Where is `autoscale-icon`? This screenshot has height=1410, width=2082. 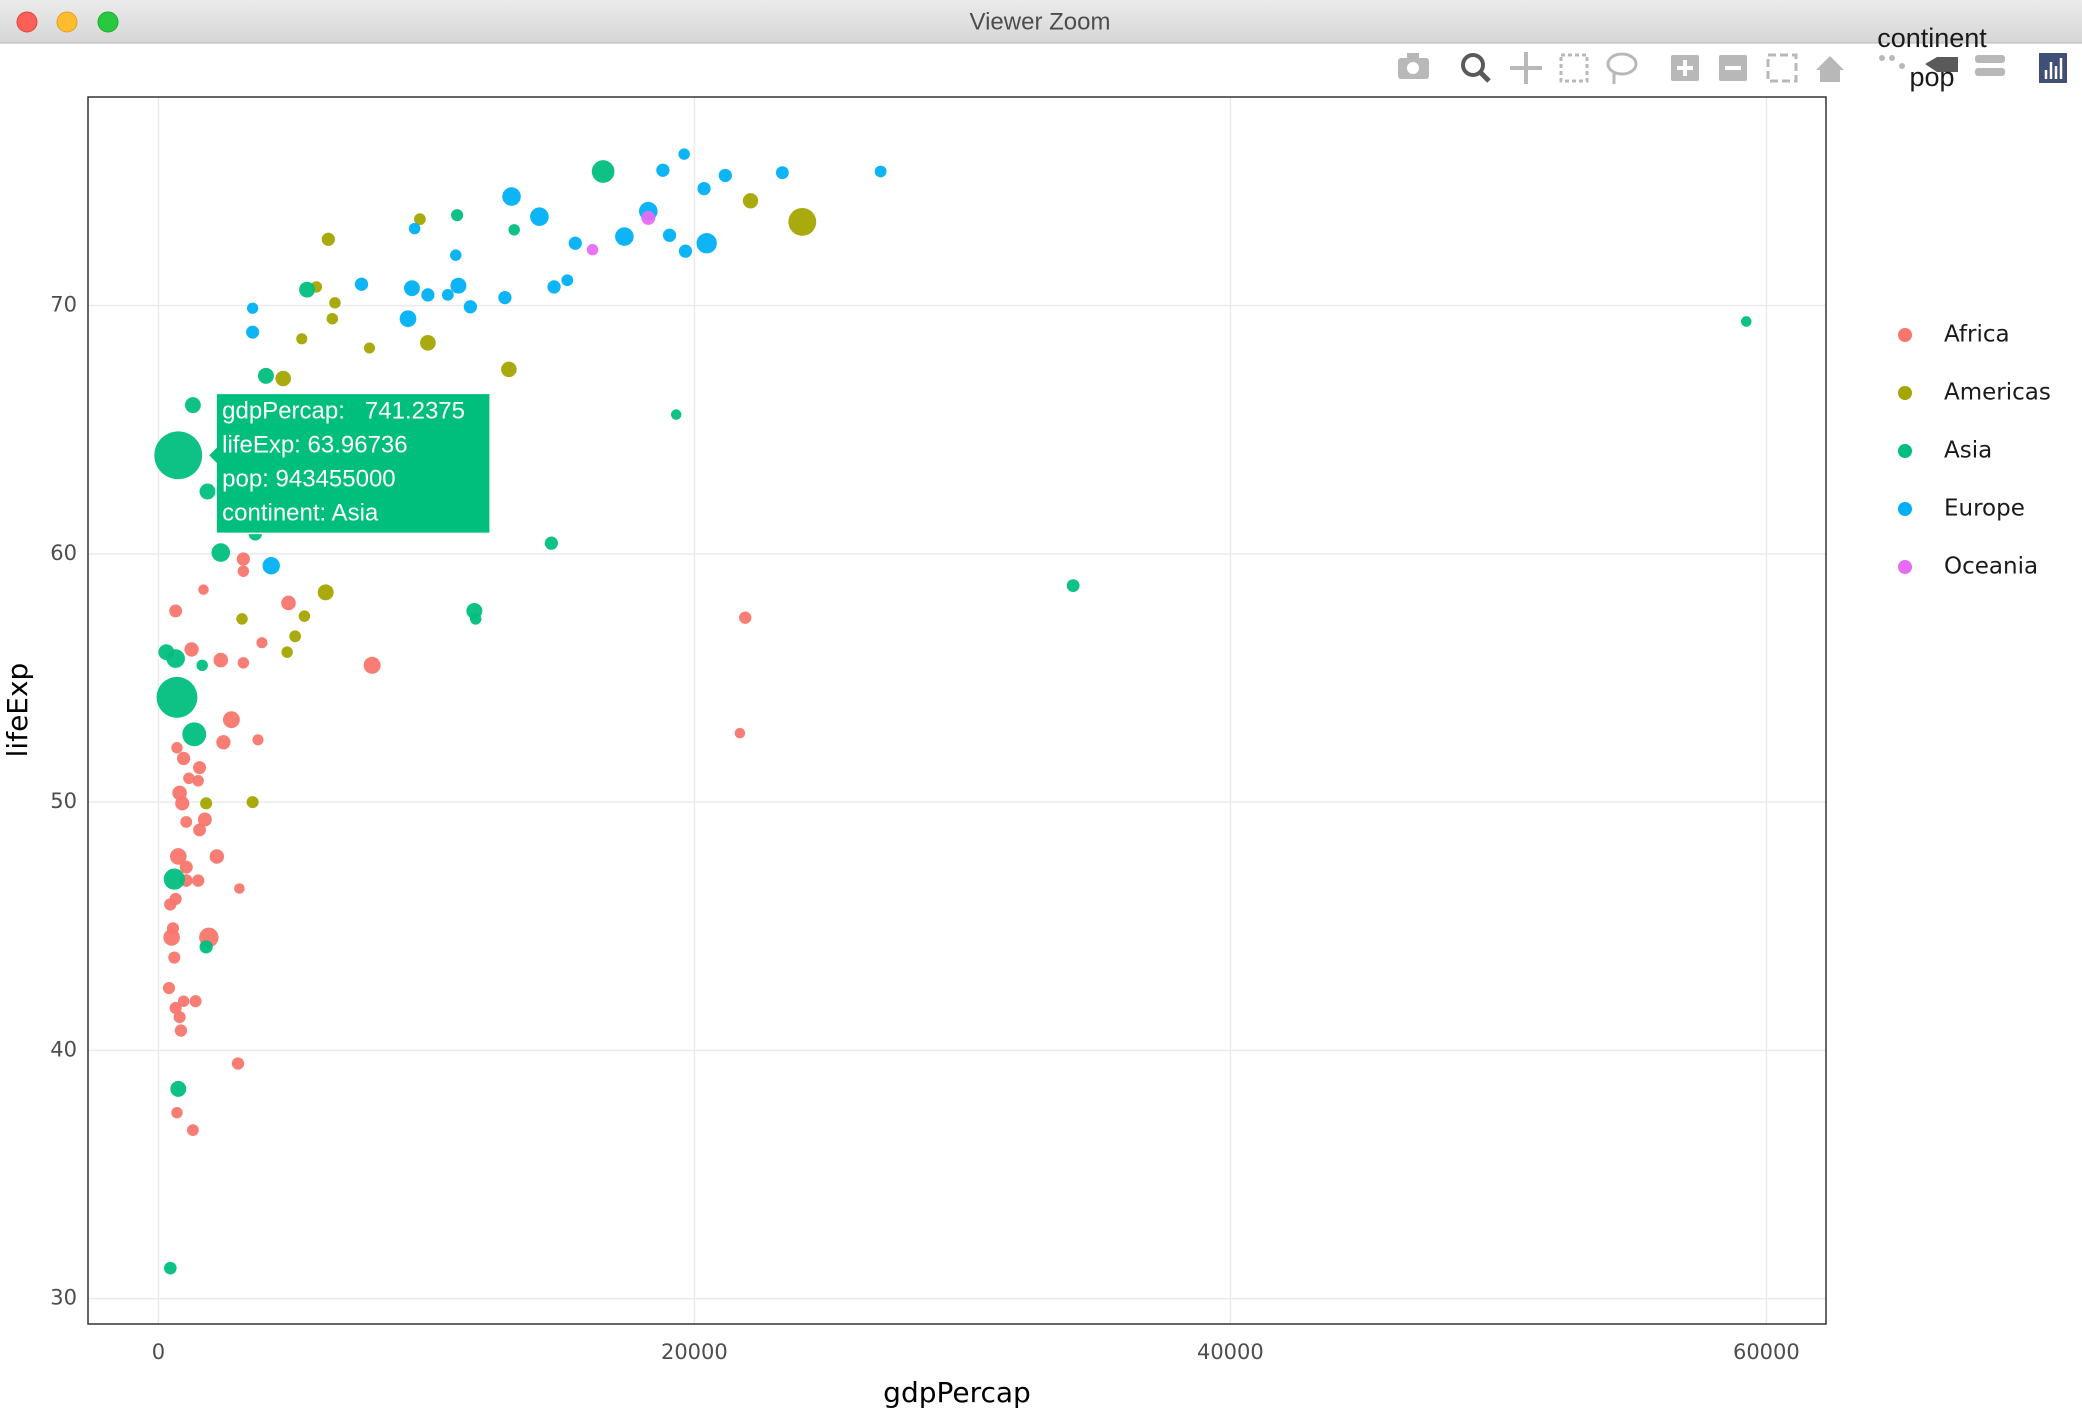 autoscale-icon is located at coordinates (1782, 68).